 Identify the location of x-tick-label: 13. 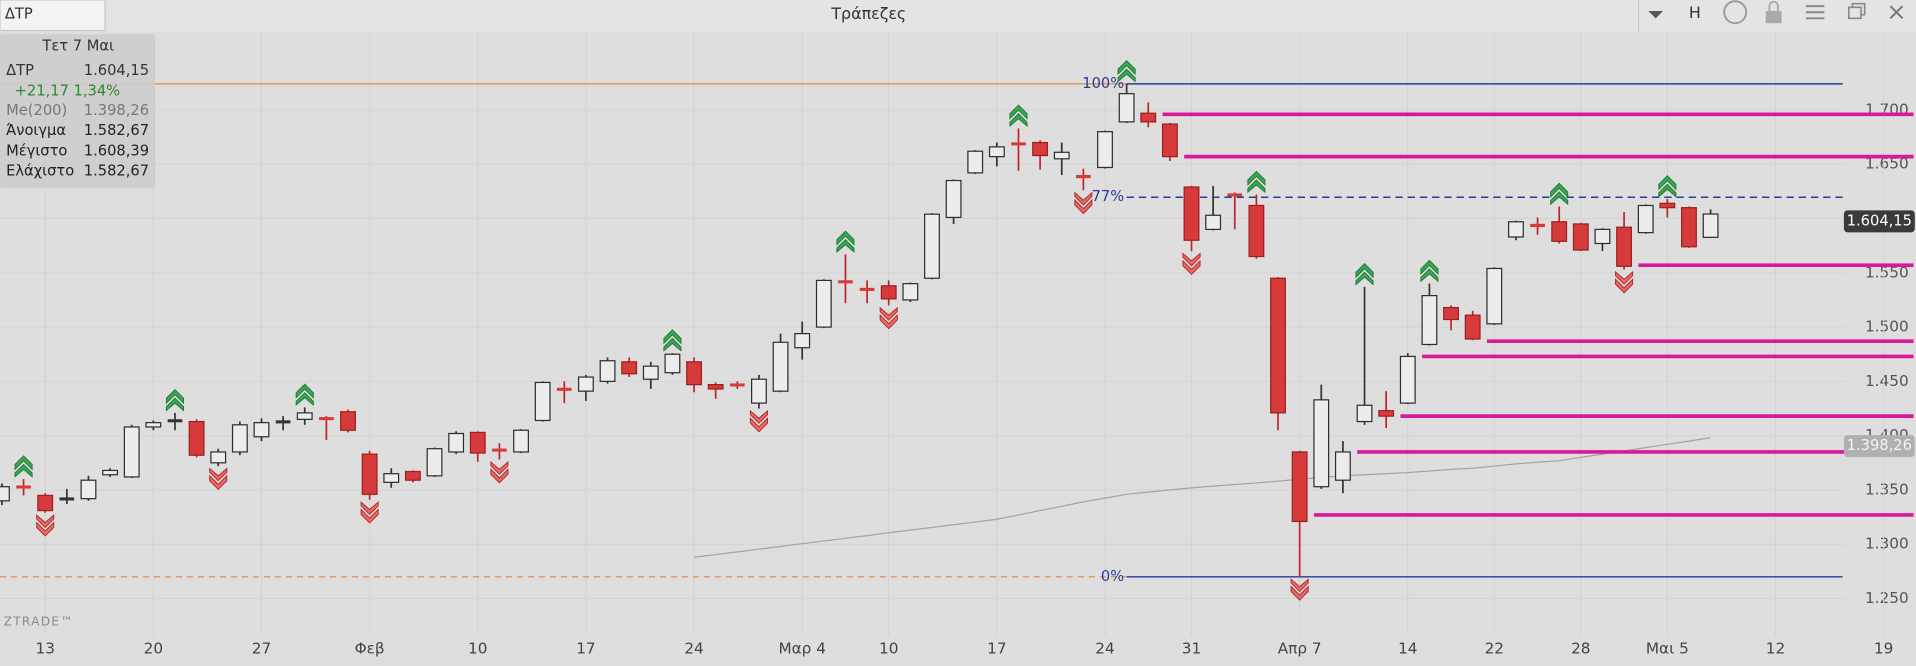
(44, 648).